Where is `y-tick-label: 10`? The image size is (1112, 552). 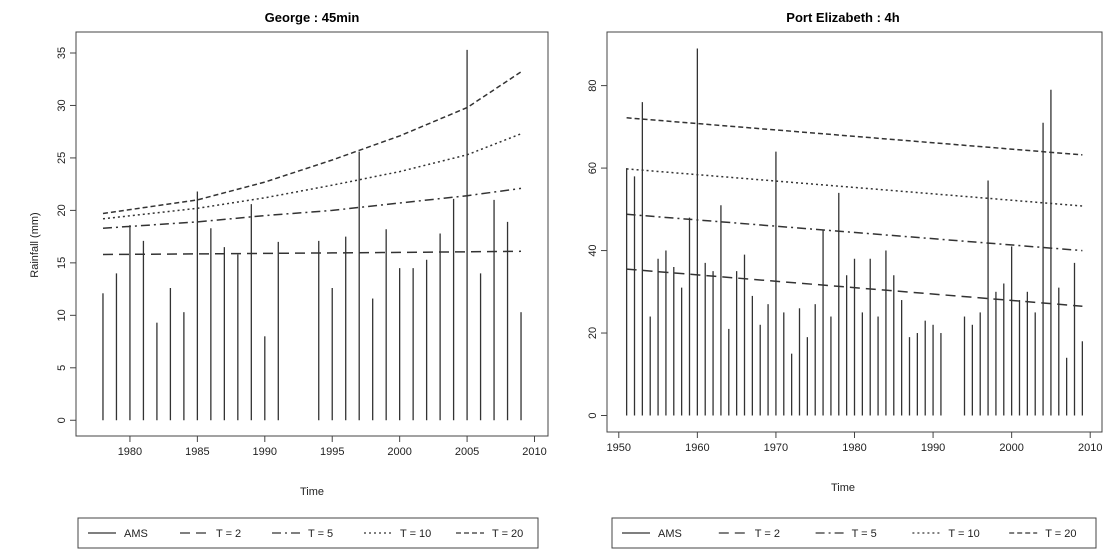 y-tick-label: 10 is located at coordinates (62, 315).